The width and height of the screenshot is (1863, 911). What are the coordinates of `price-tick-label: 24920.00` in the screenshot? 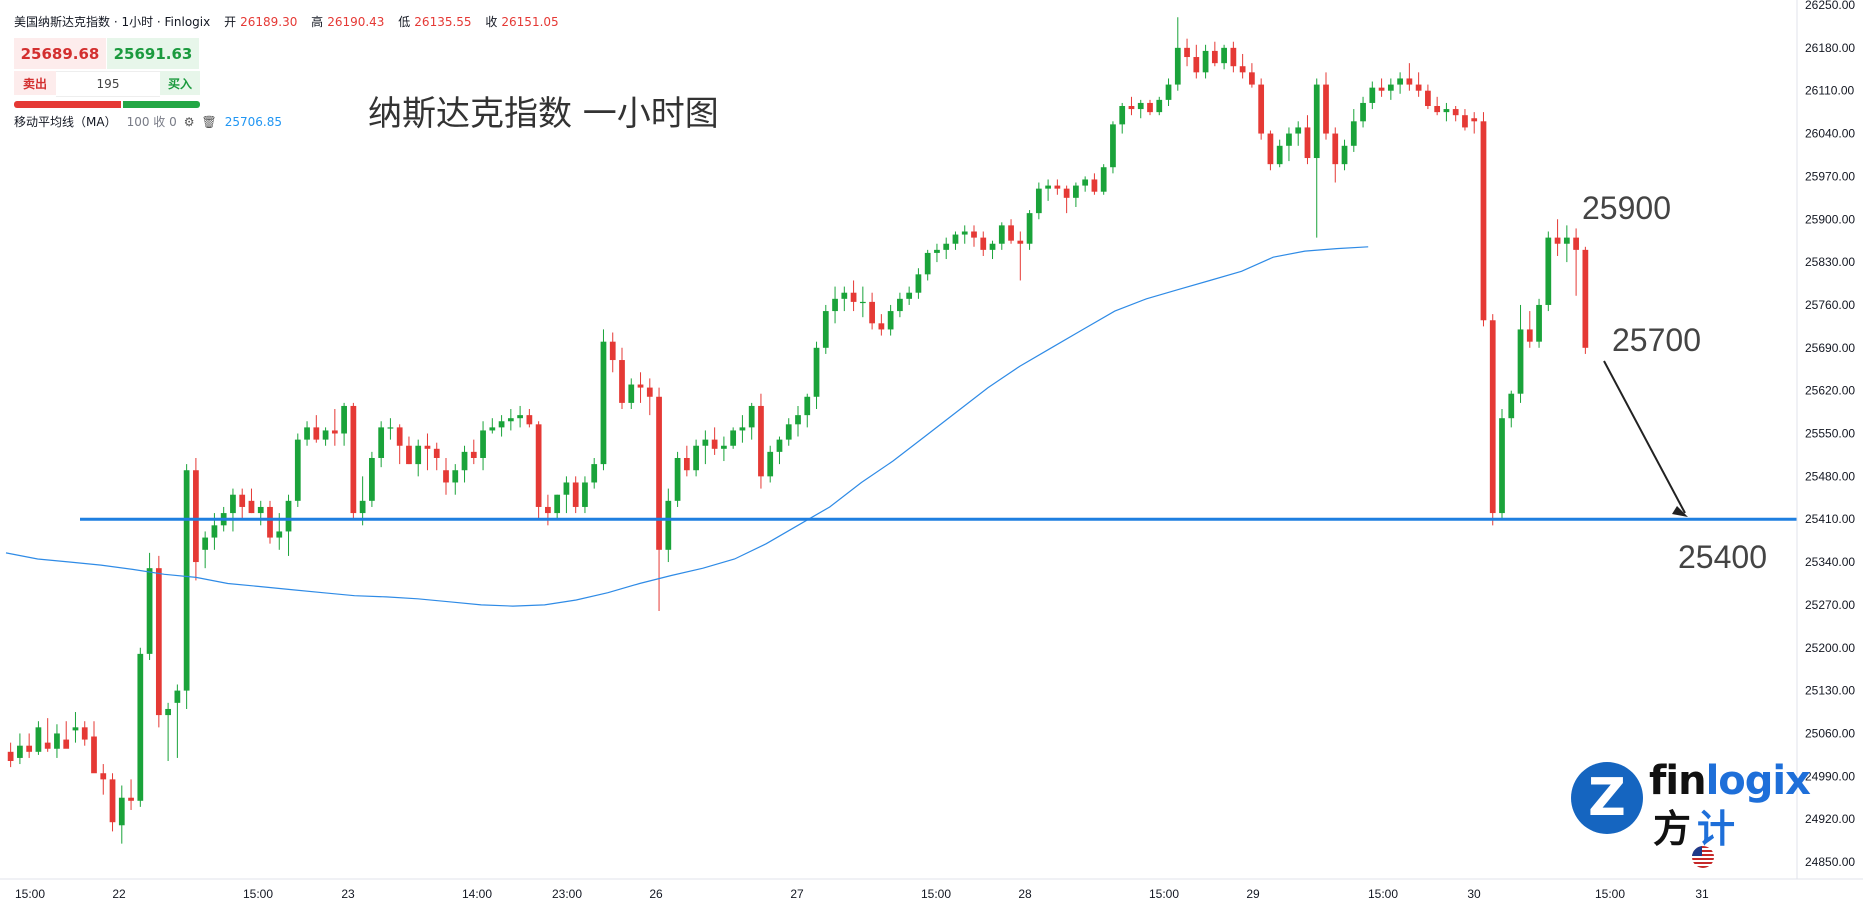 It's located at (1830, 819).